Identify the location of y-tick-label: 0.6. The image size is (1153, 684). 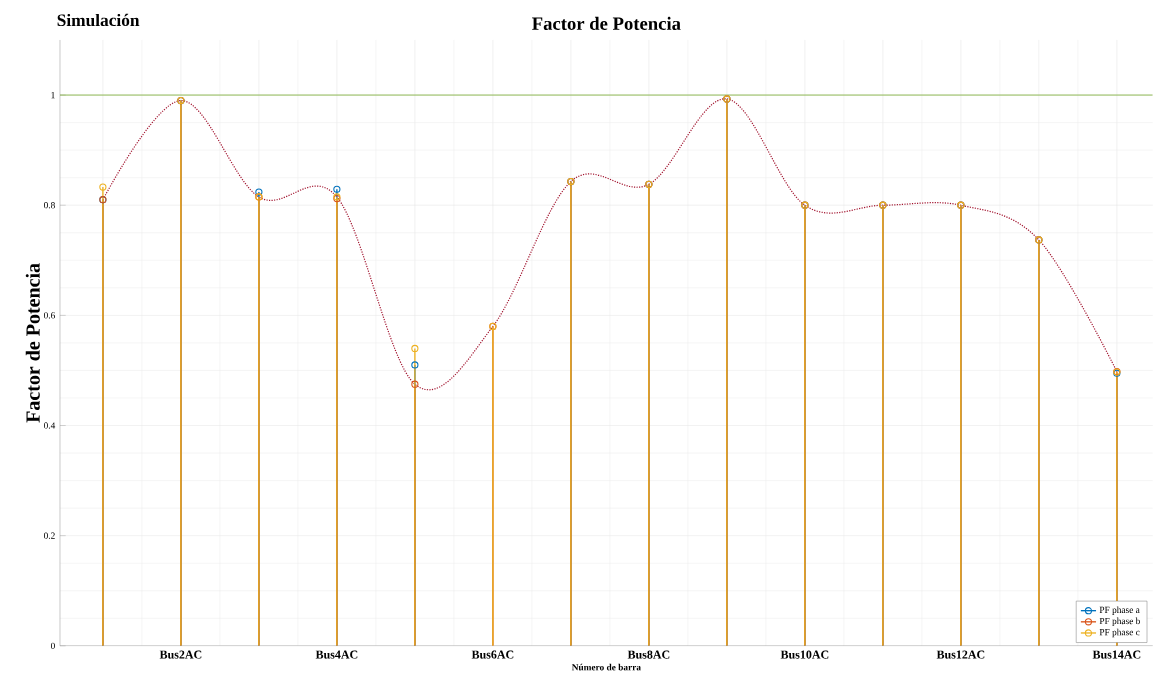
(49, 315).